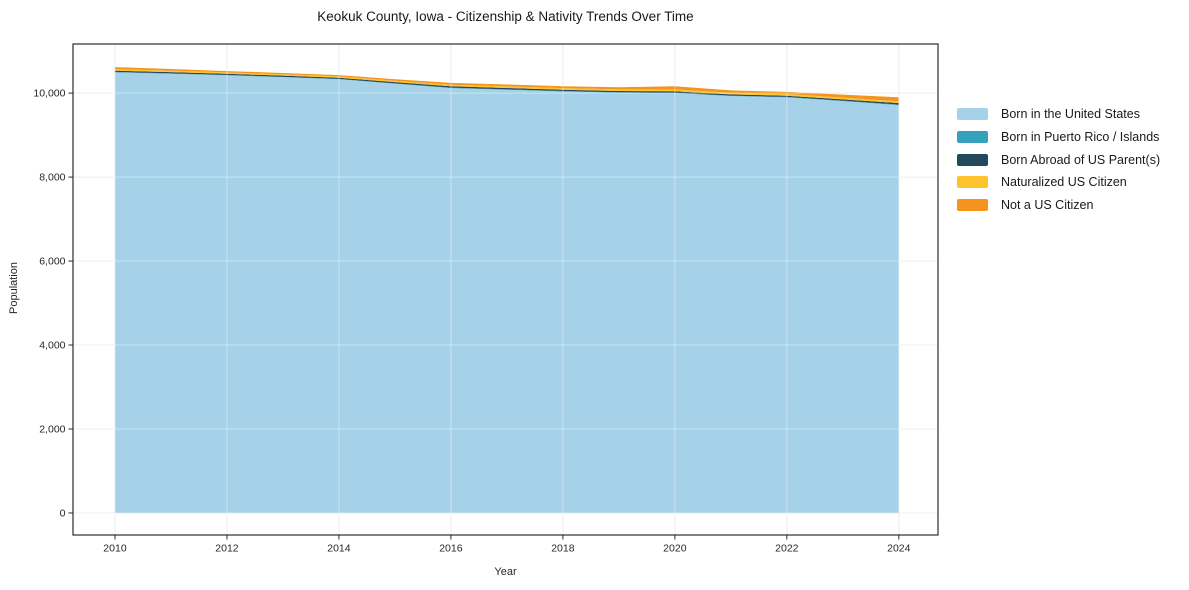 This screenshot has width=1189, height=590. Describe the element at coordinates (49, 94) in the screenshot. I see `y-tick-label-10000: 10,000` at that location.